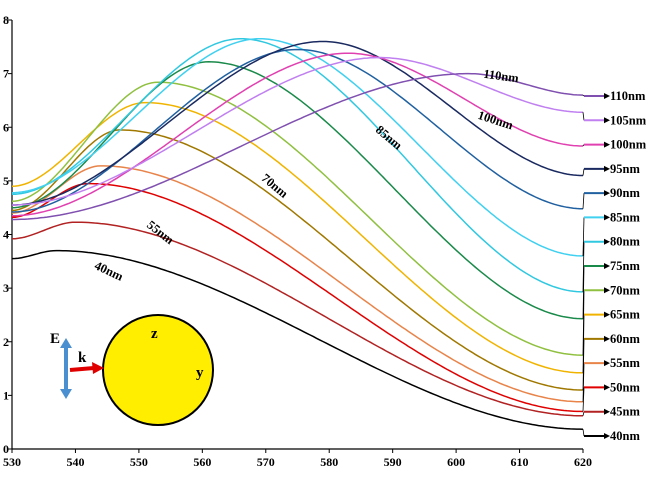 This screenshot has height=477, width=652. Describe the element at coordinates (82, 369) in the screenshot. I see `k-vector-arrow` at that location.